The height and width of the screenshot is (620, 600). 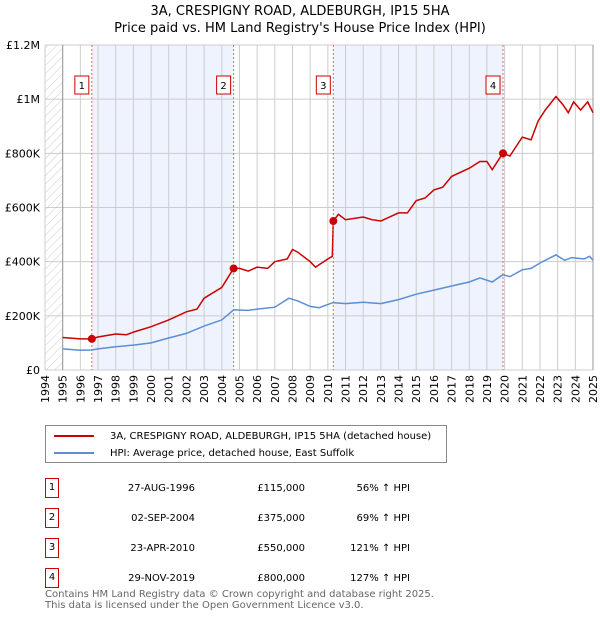 What do you see at coordinates (204, 389) in the screenshot?
I see `x-tick-label: 2003` at bounding box center [204, 389].